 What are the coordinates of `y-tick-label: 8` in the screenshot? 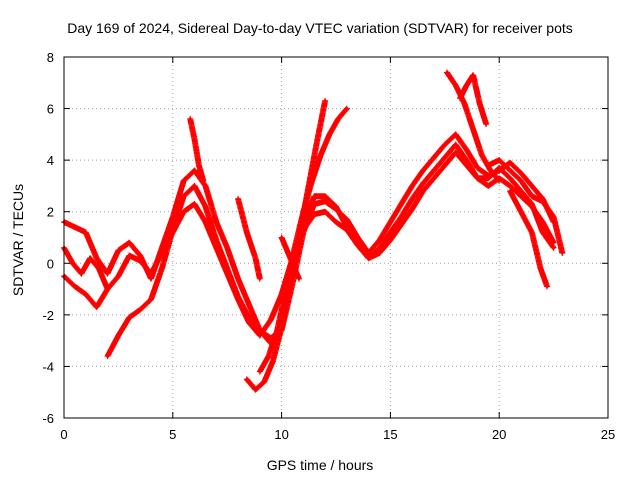 It's located at (50, 57).